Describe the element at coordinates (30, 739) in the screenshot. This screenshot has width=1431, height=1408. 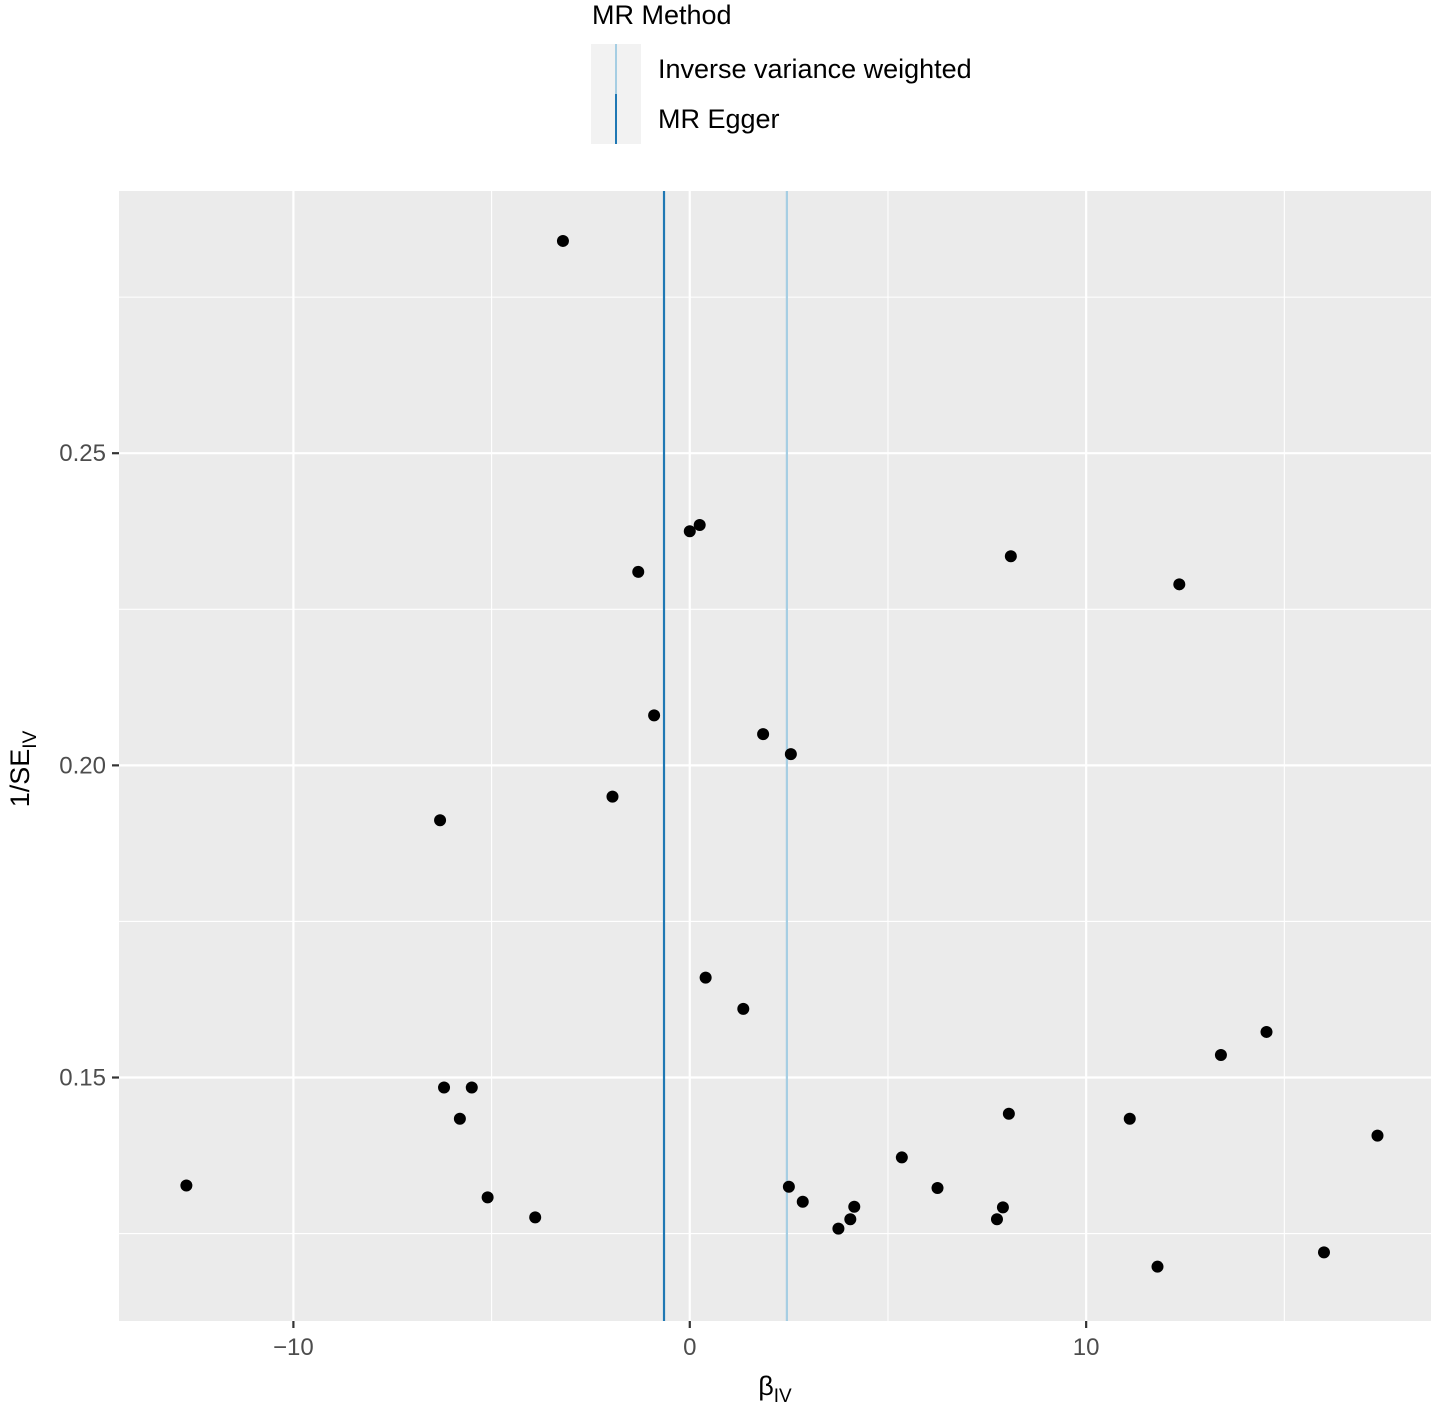
I see `y-axis-title-sub: IV` at that location.